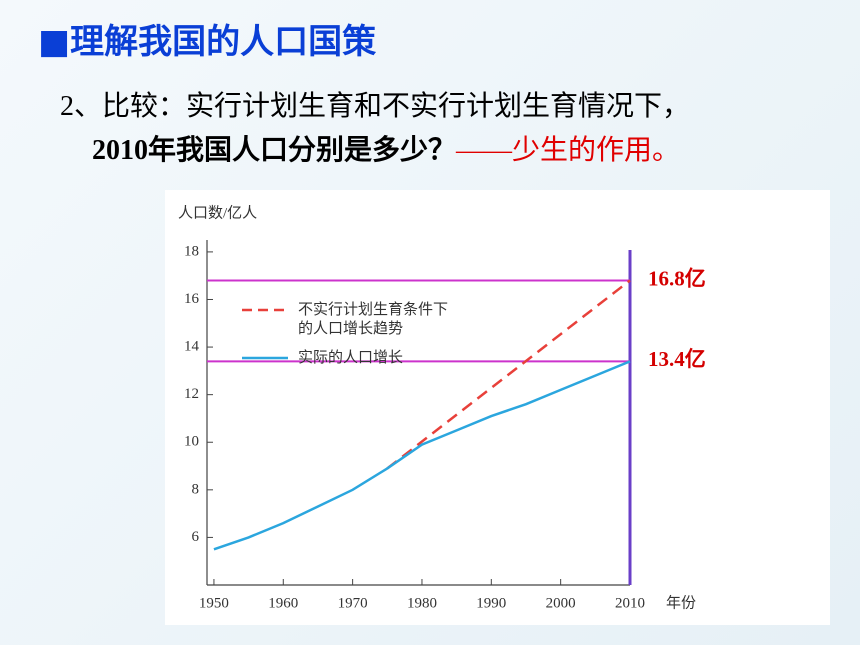 This screenshot has height=645, width=860. I want to click on legend-label: 不实行计划生育条件下的人口增长趋势, so click(373, 318).